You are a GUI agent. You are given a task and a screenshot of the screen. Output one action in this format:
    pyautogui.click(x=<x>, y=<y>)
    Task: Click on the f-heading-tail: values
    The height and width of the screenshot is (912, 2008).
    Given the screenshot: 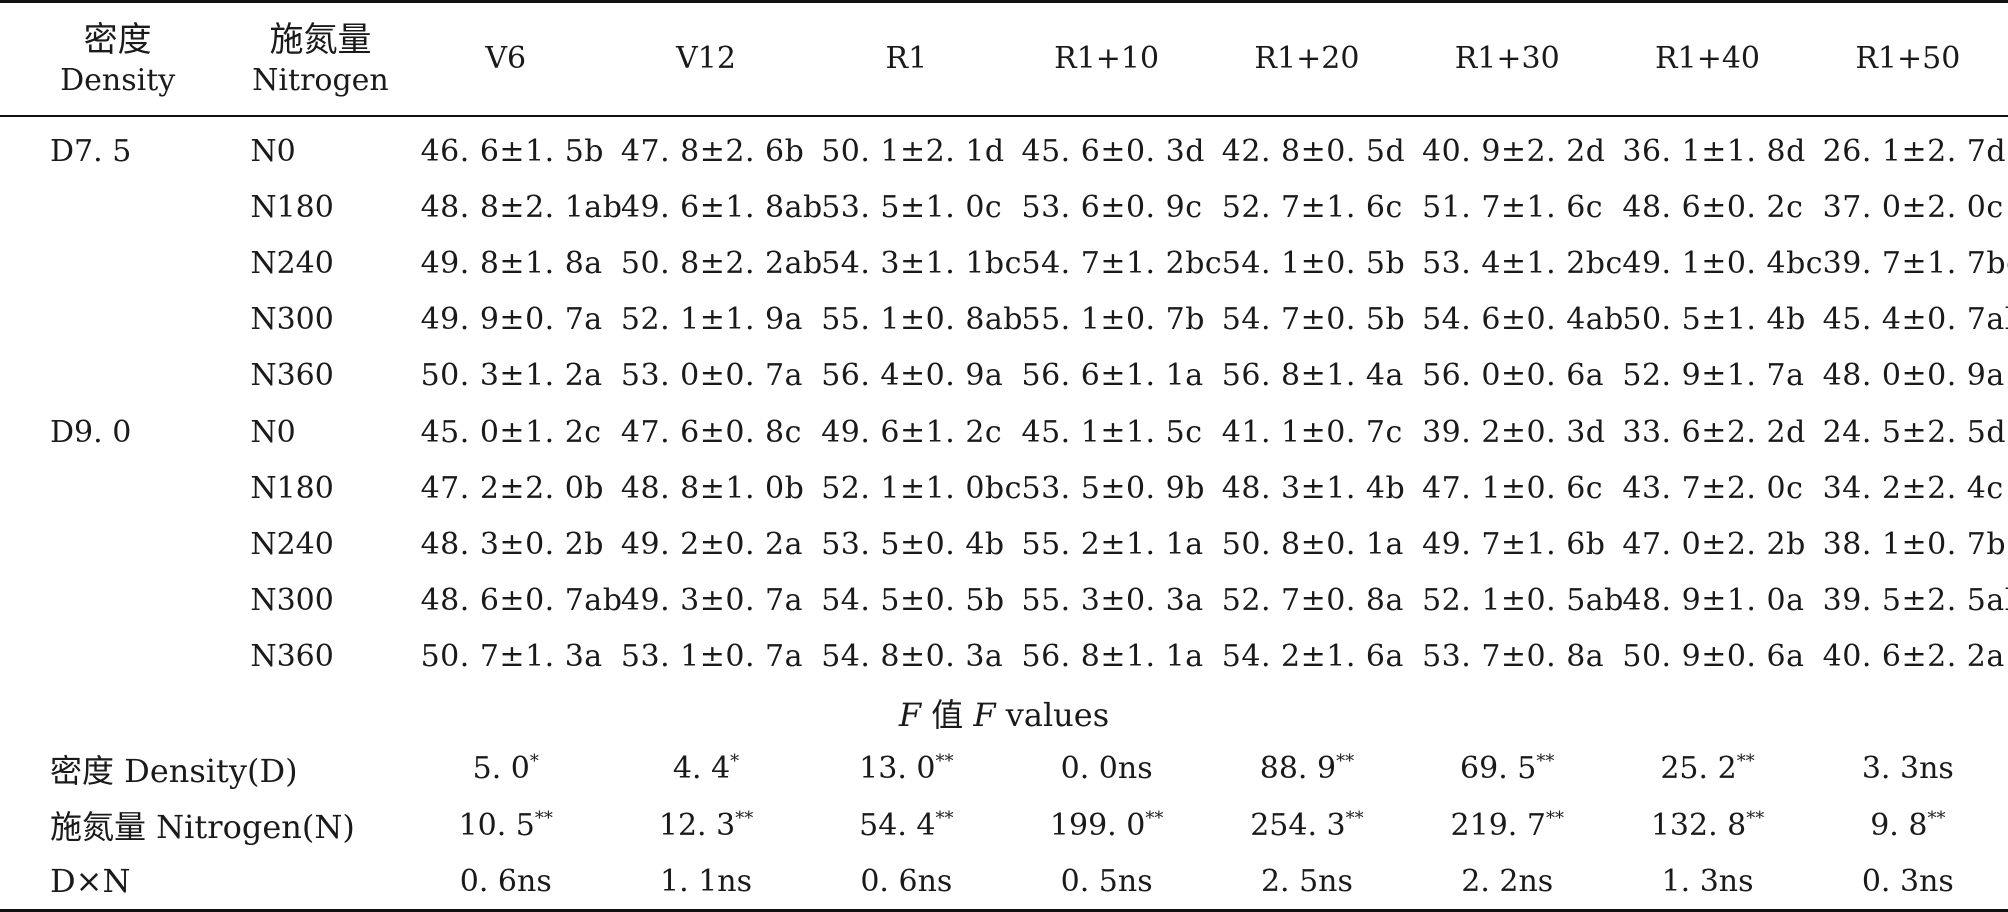 What is the action you would take?
    pyautogui.click(x=1052, y=714)
    